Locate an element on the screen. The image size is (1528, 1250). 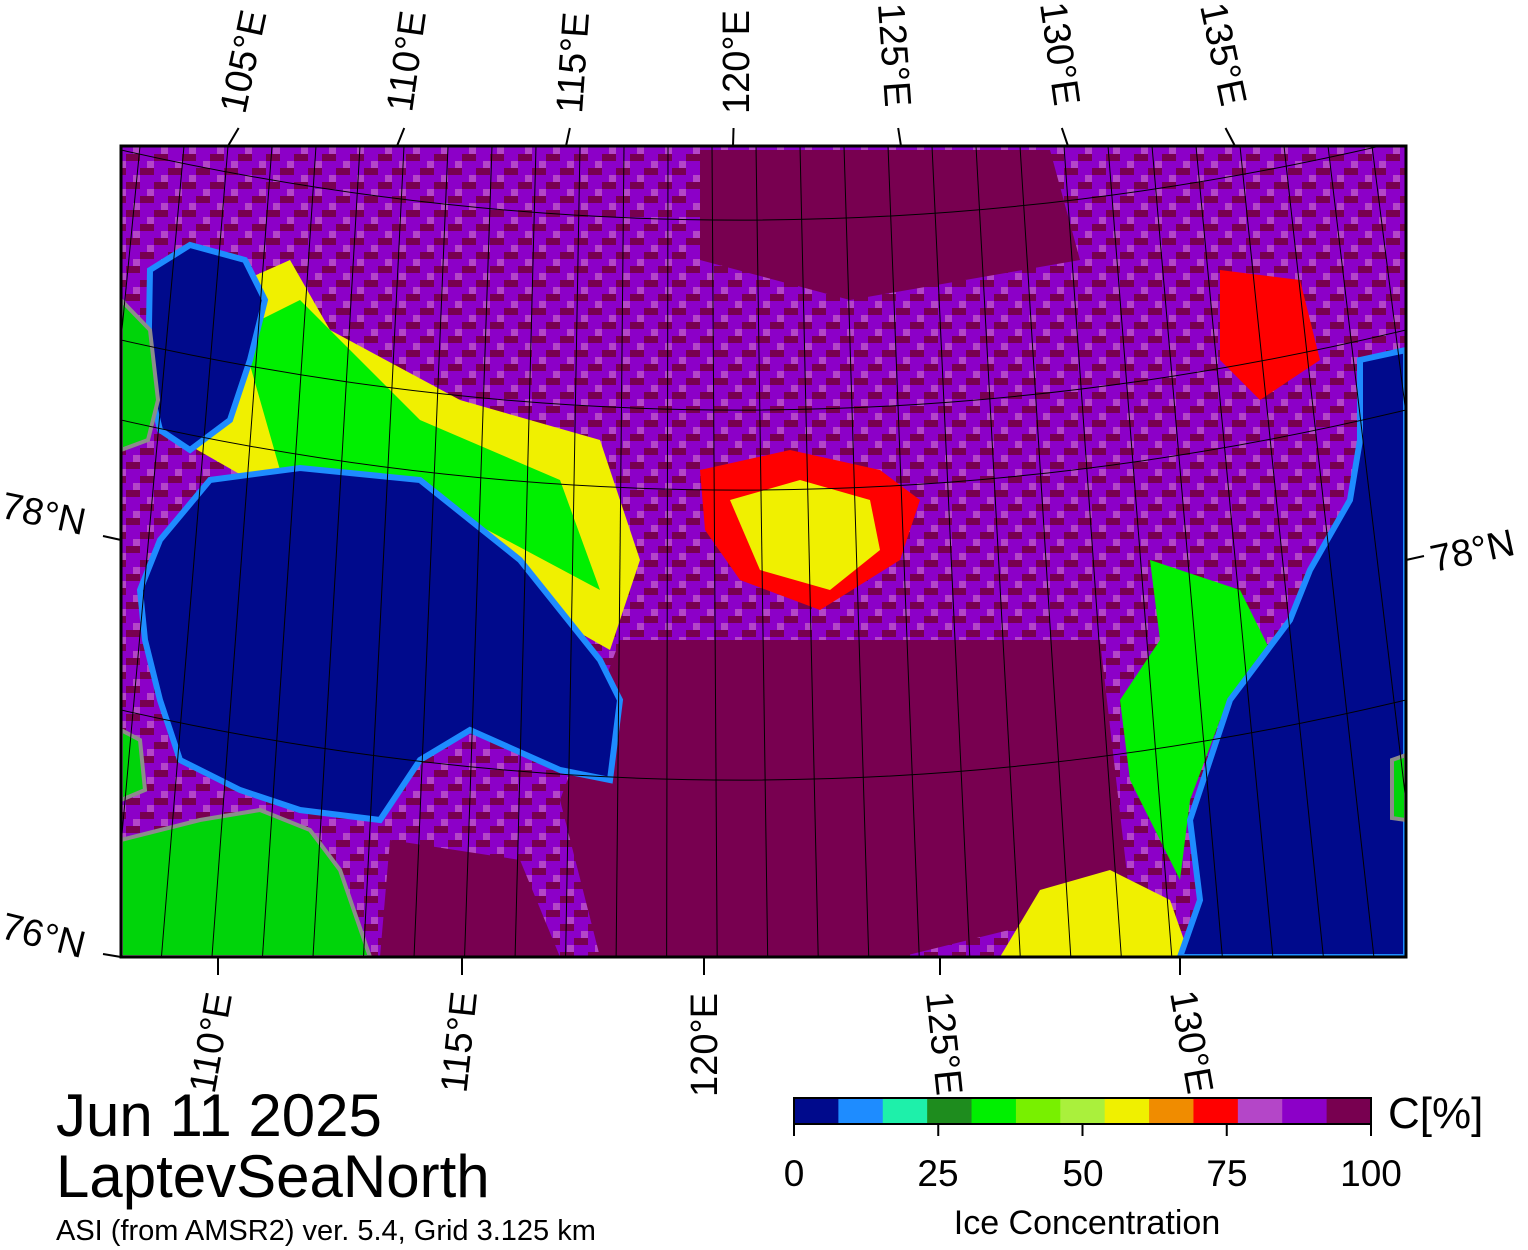
colorbar-unit: C[%] is located at coordinates (1436, 1113).